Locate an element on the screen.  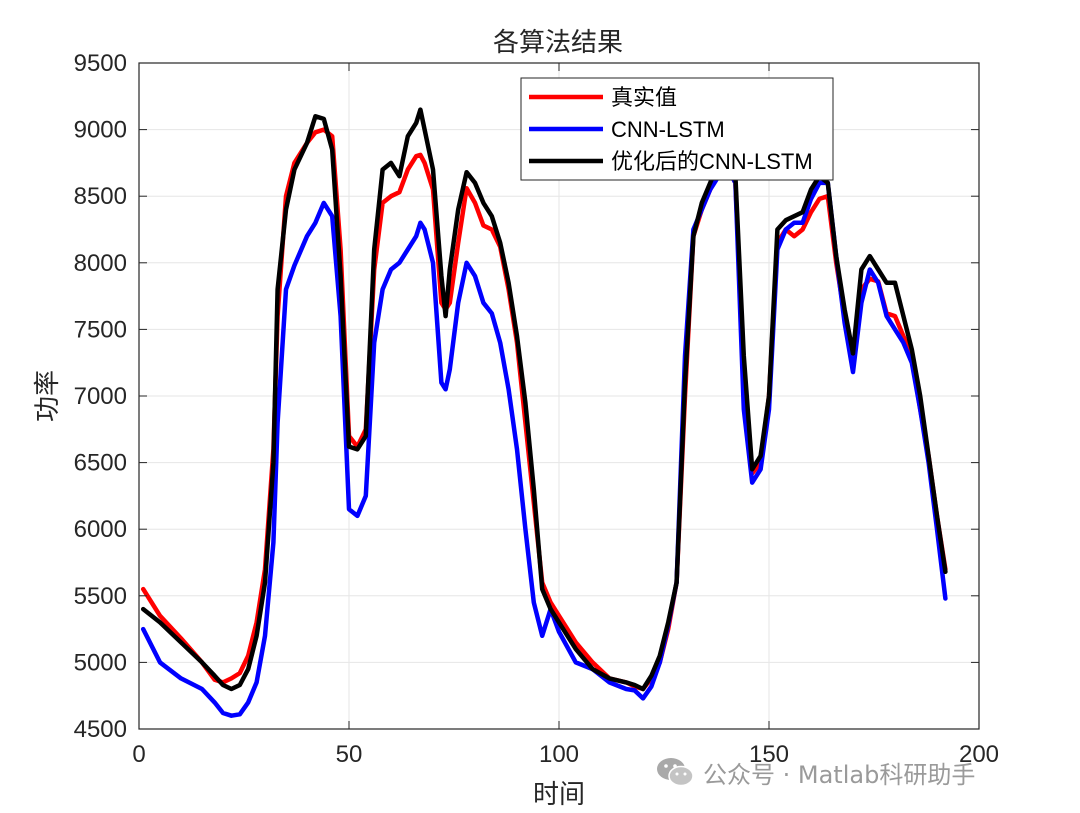
x-axis-label: 时间 is located at coordinates (559, 794).